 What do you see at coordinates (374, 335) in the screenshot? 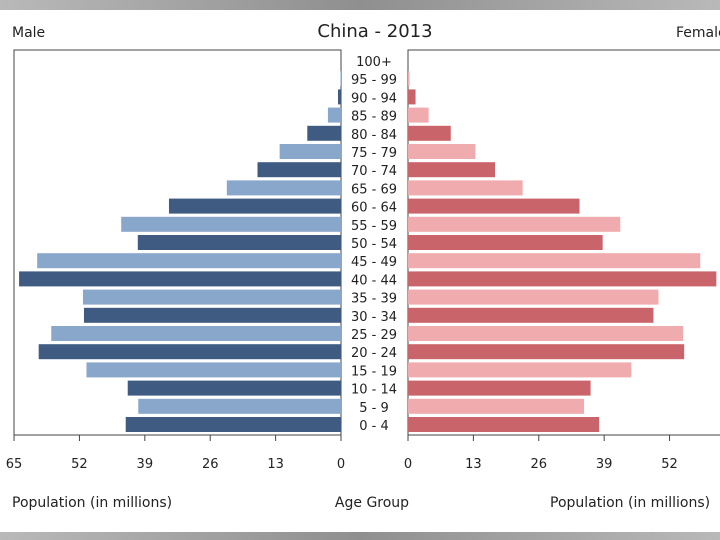
I see `age-group-label: 25 - 29` at bounding box center [374, 335].